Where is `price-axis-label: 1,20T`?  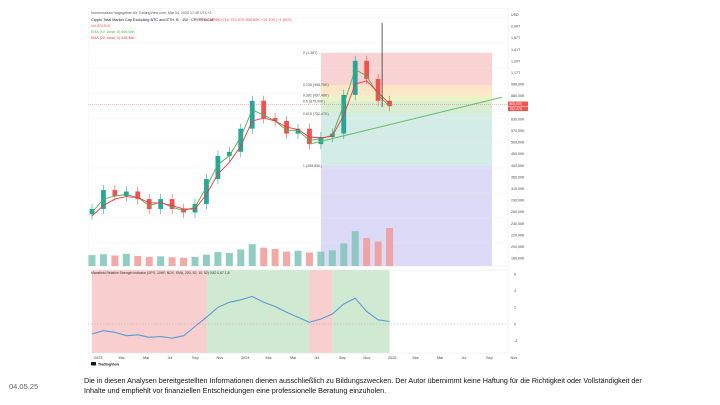 price-axis-label: 1,20T is located at coordinates (516, 61).